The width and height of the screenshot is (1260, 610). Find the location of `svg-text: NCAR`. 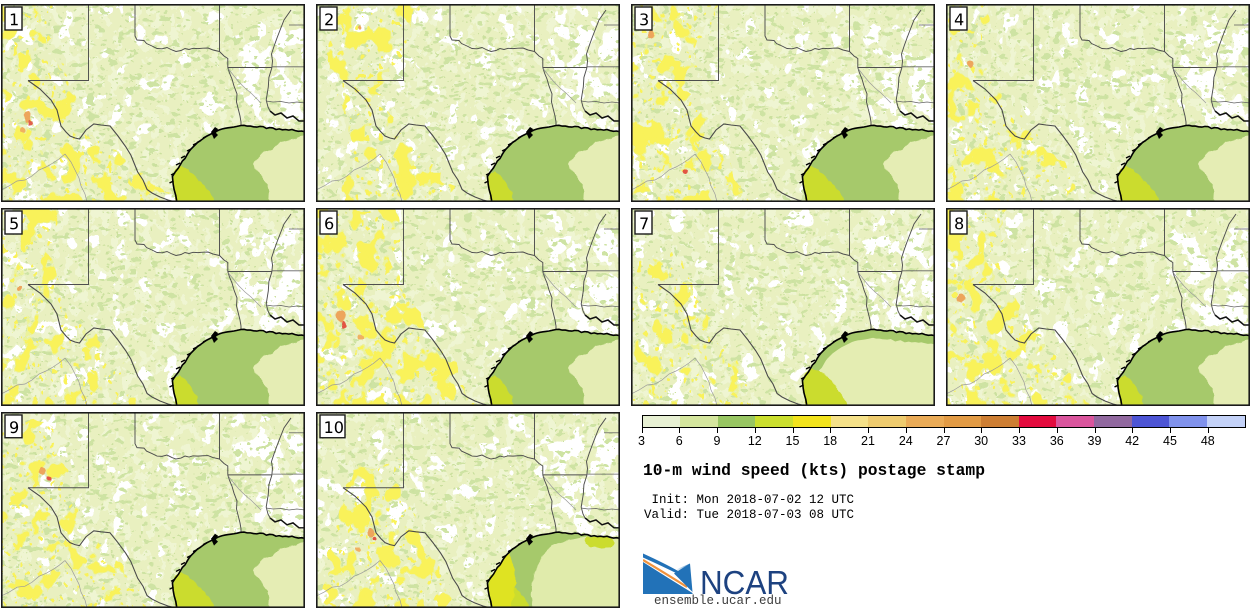

svg-text: NCAR is located at coordinates (744, 580).